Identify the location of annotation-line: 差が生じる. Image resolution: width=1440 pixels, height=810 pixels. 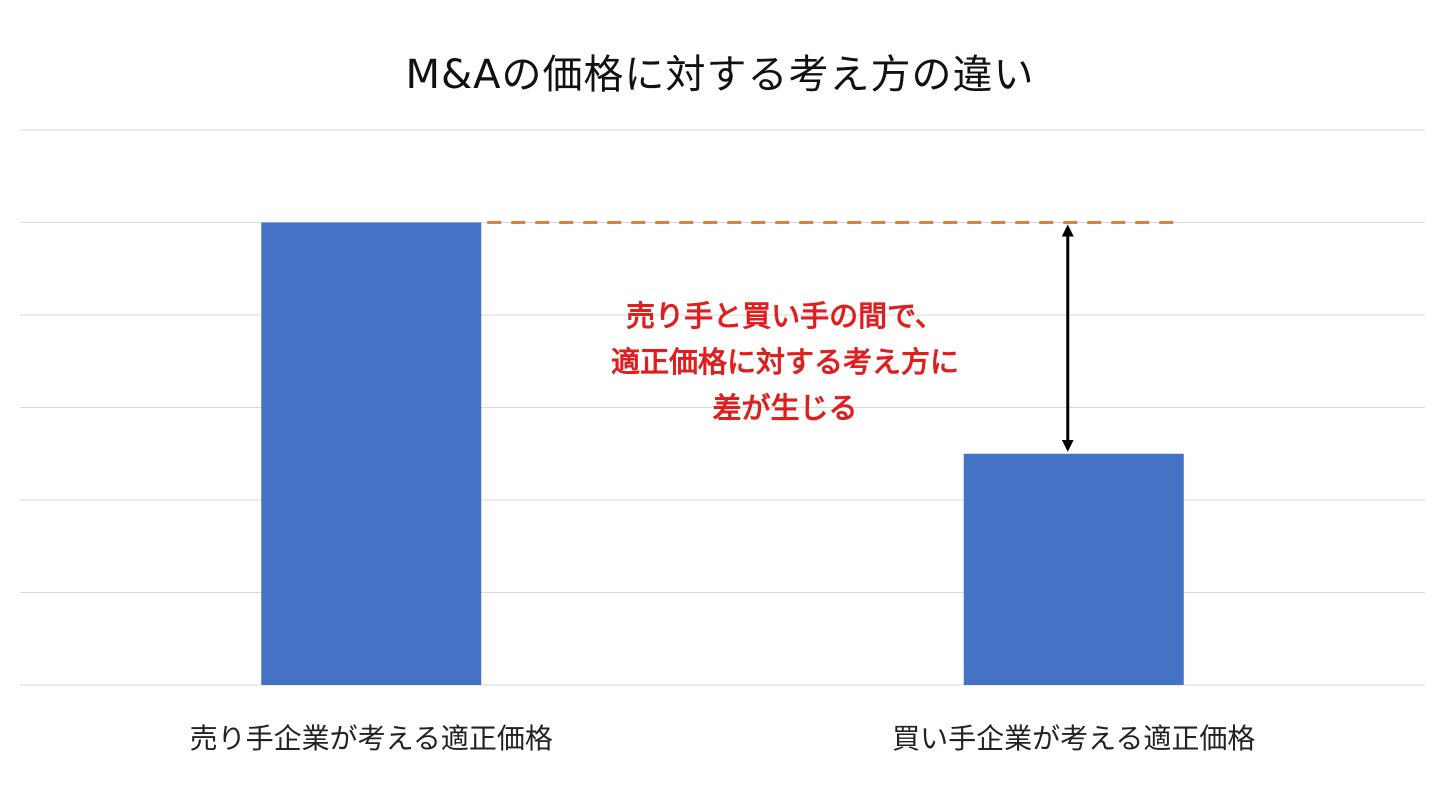
(784, 408).